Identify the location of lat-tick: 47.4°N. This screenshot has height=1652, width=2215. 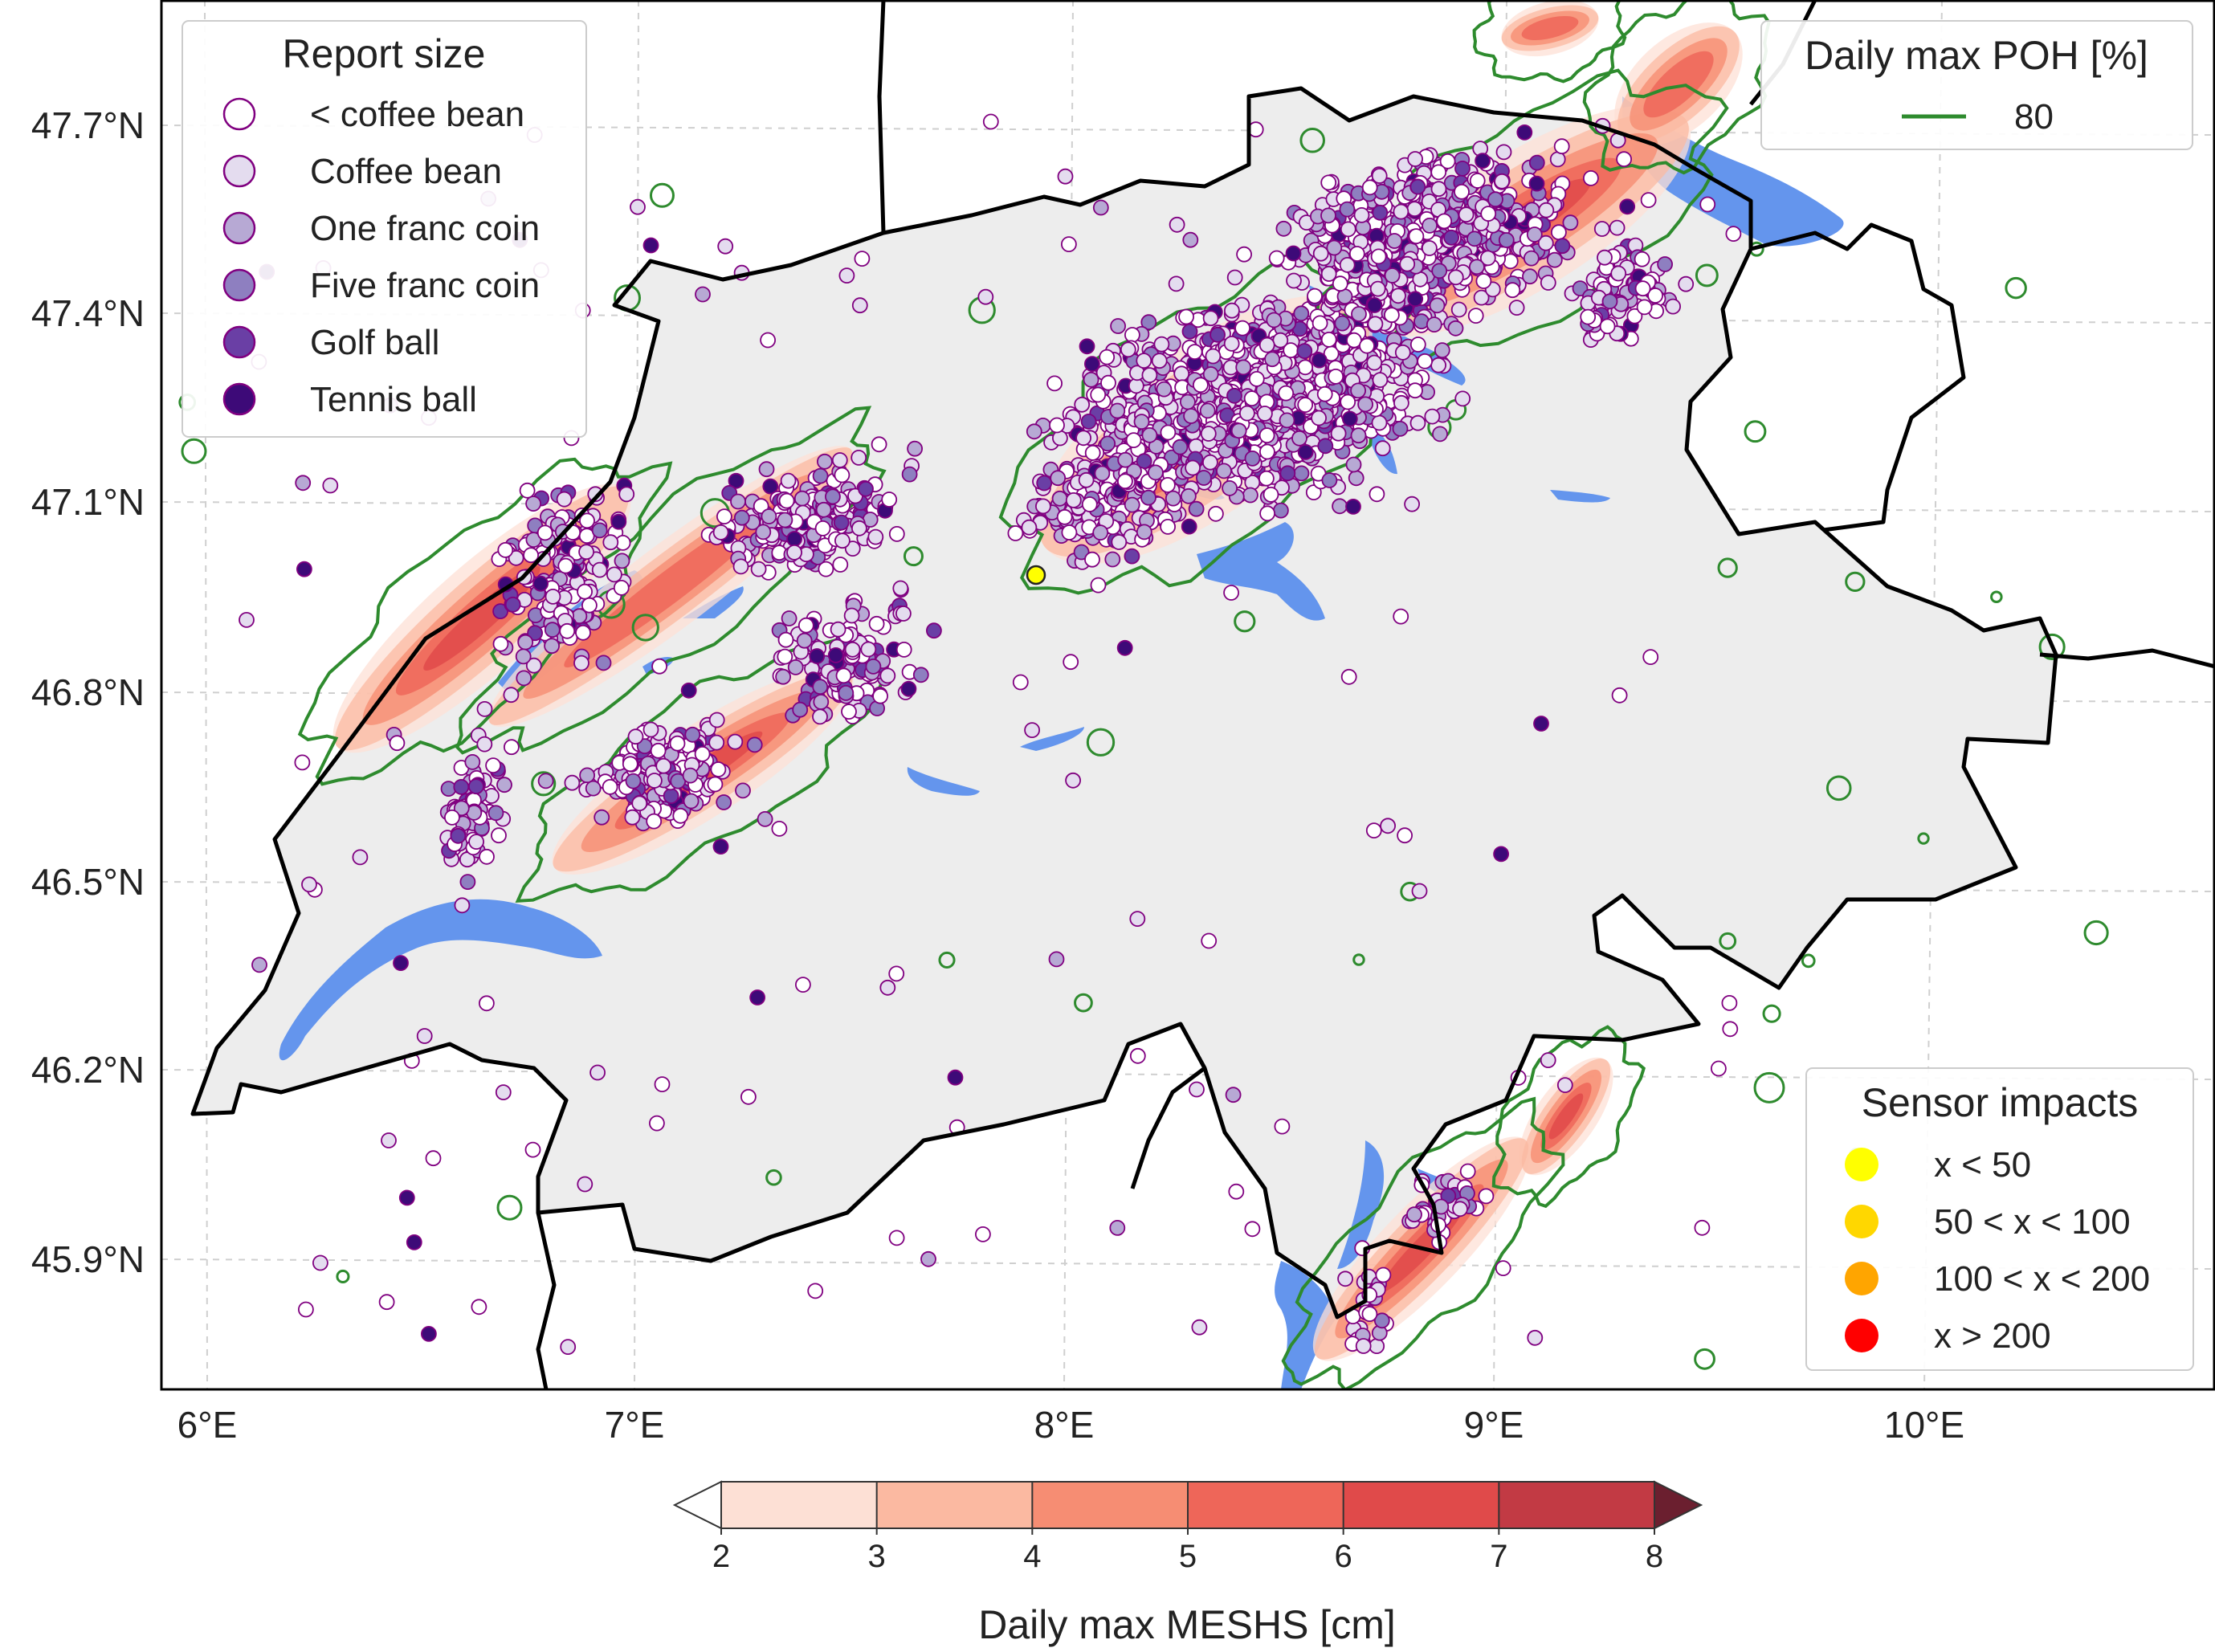
(88, 313).